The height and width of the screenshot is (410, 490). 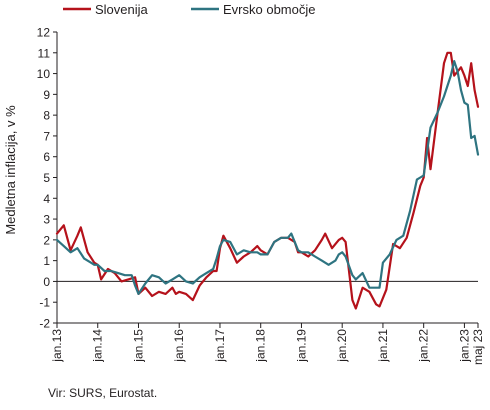 What do you see at coordinates (46, 261) in the screenshot?
I see `y-tick-label: 1` at bounding box center [46, 261].